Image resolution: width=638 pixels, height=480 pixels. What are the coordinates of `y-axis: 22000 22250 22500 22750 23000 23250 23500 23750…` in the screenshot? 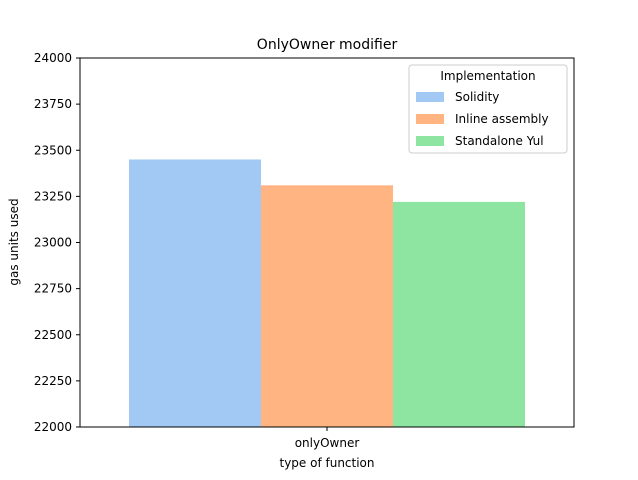 It's located at (57, 242).